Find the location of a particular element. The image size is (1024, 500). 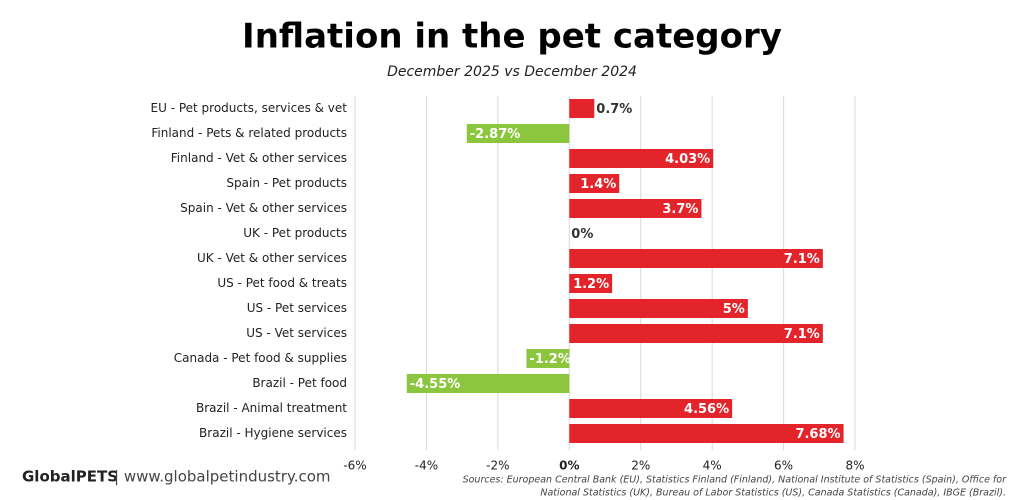

value-label: 0.7% is located at coordinates (614, 109).